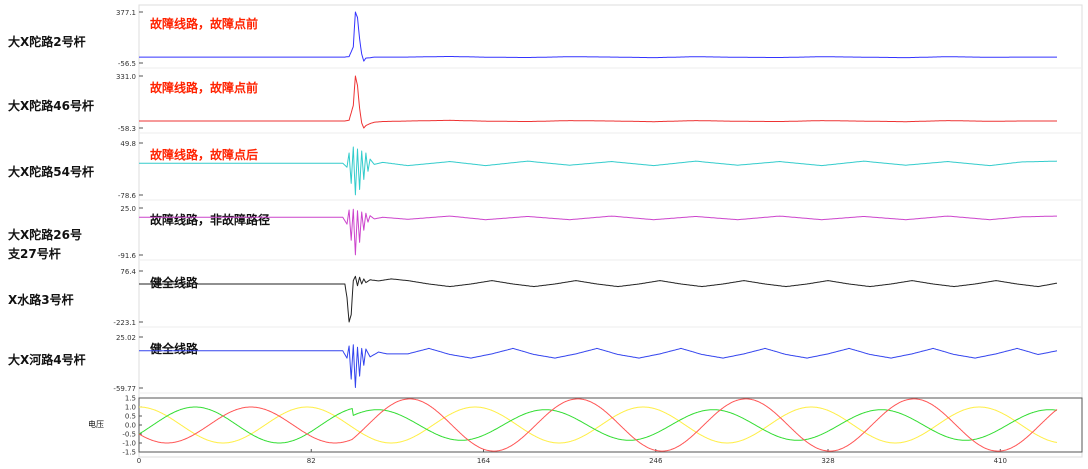 The height and width of the screenshot is (469, 1088). What do you see at coordinates (127, 256) in the screenshot?
I see `ytick-label: -91.6` at bounding box center [127, 256].